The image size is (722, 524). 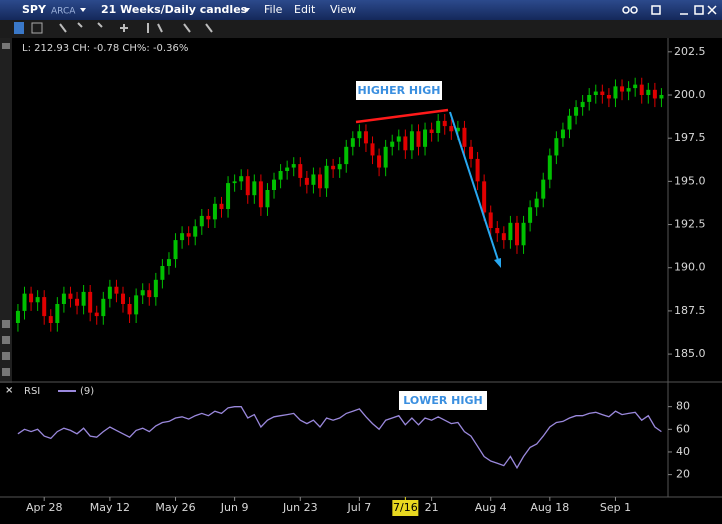 What do you see at coordinates (690, 137) in the screenshot?
I see `y-tick-label: 197.5` at bounding box center [690, 137].